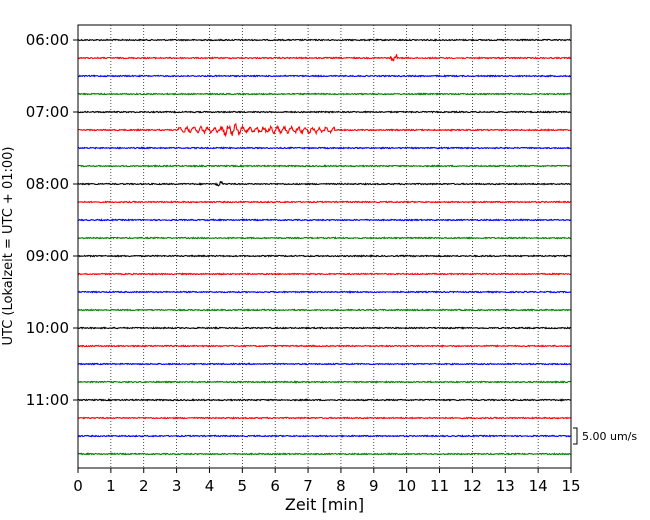 This screenshot has height=520, width=650. I want to click on x-axis-ticks: 0 1 2 3 4 5 6 7 8 9 10 11 12 13 14 15, so click(327, 481).